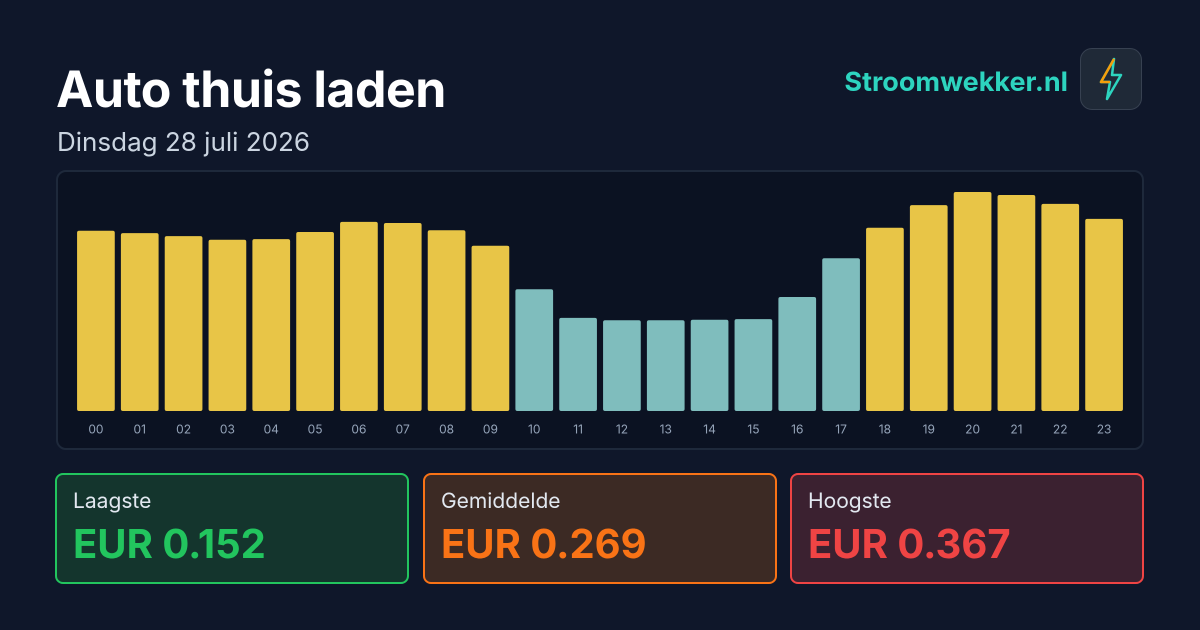 The image size is (1200, 630). I want to click on stat-label: Hoogste, so click(850, 501).